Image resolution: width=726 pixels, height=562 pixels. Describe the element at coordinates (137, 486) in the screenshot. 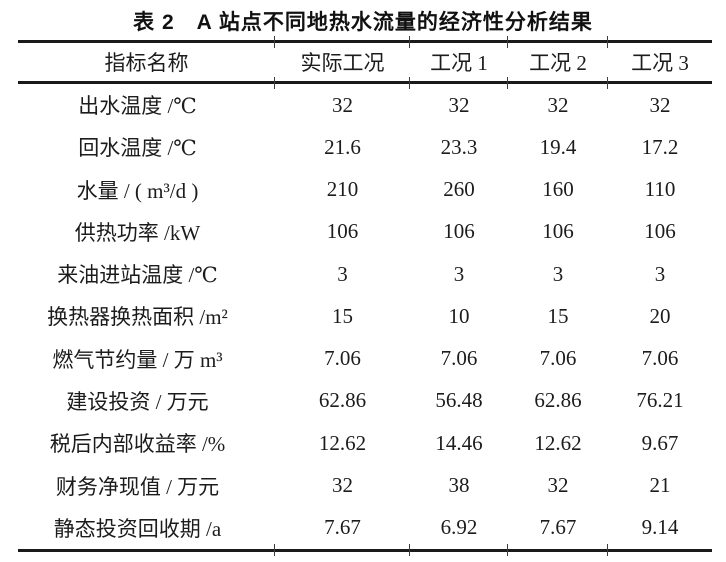

I see `row-label: 财务净现值 / 万元` at that location.